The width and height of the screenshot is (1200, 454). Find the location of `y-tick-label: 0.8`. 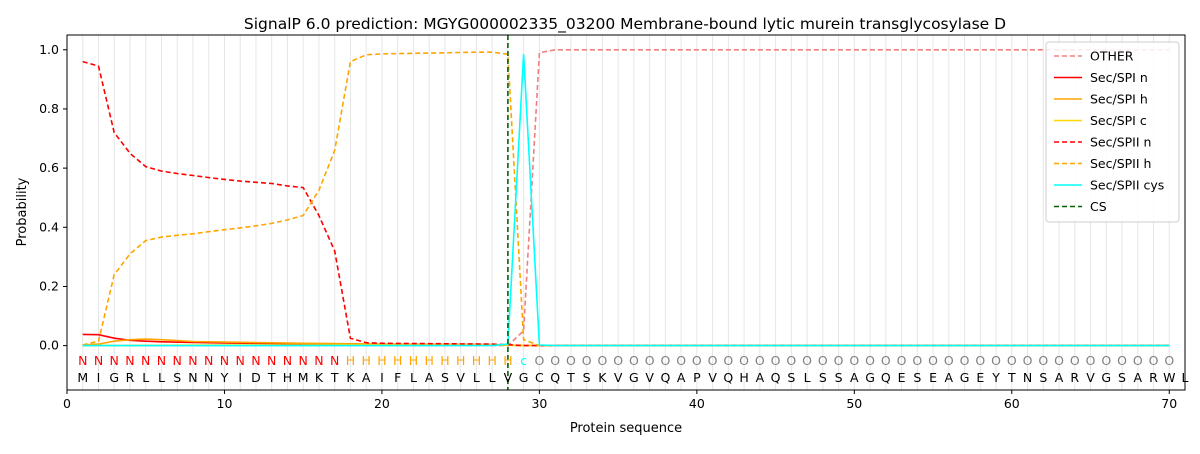

y-tick-label: 0.8 is located at coordinates (49, 108).